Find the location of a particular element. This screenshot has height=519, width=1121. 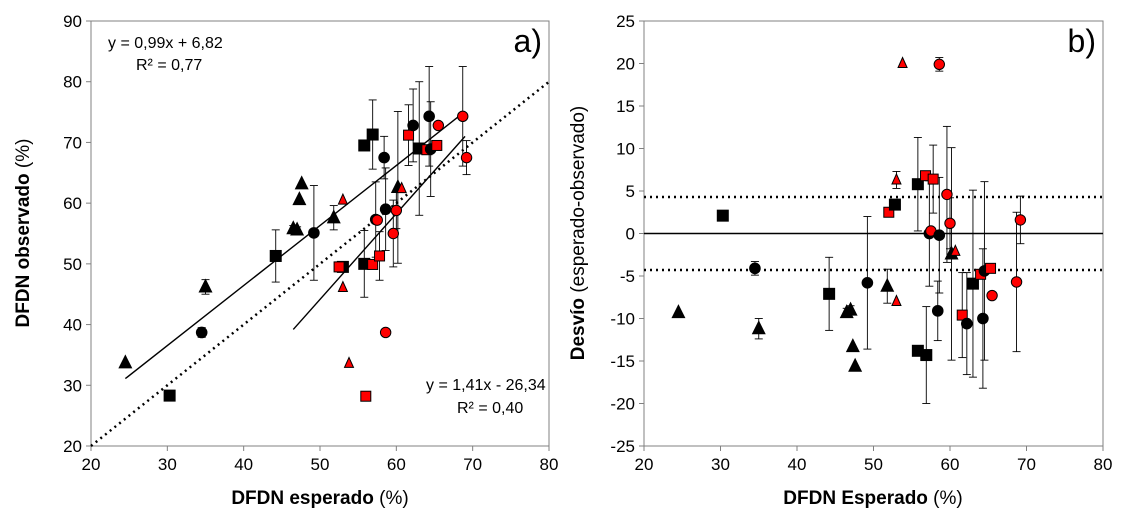

panel-a-x-tick-label: 30 is located at coordinates (167, 464).